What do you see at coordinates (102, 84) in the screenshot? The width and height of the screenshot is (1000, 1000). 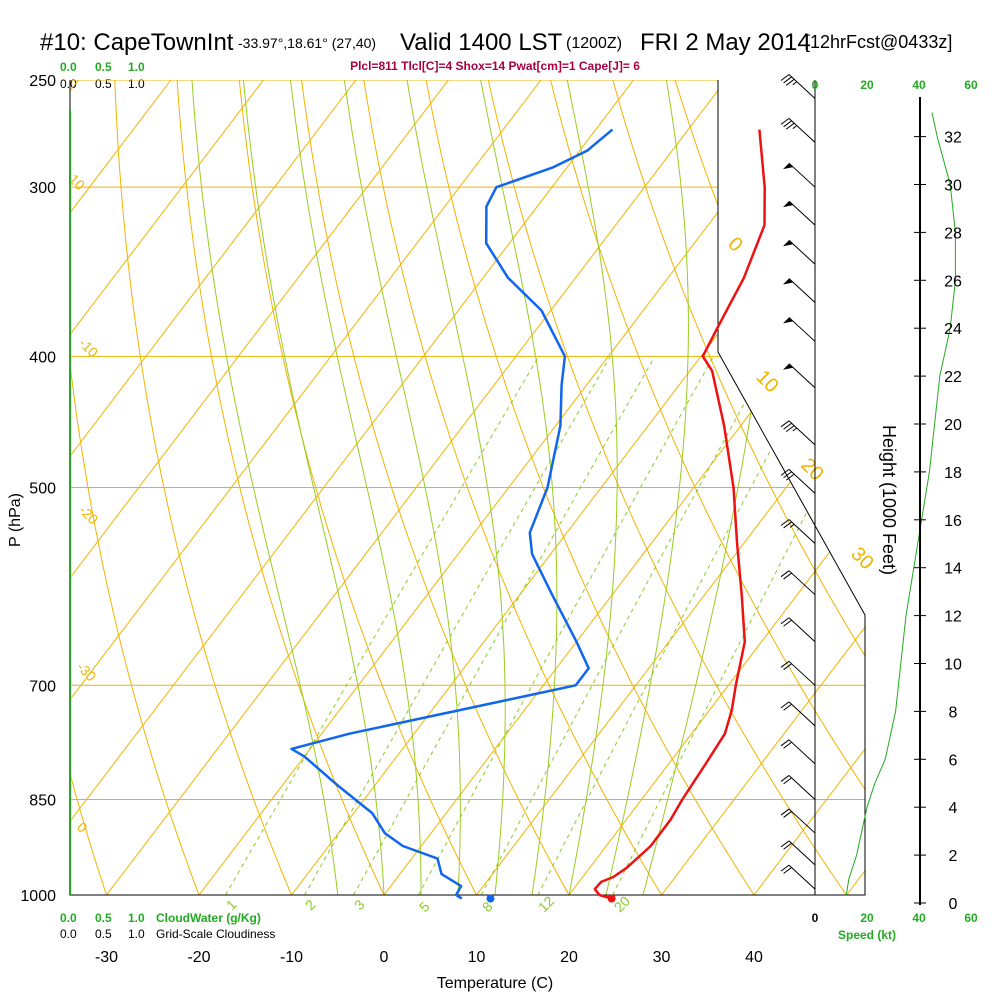 I see `top-cloudiness-scale: 0.0 0.5 1.0` at bounding box center [102, 84].